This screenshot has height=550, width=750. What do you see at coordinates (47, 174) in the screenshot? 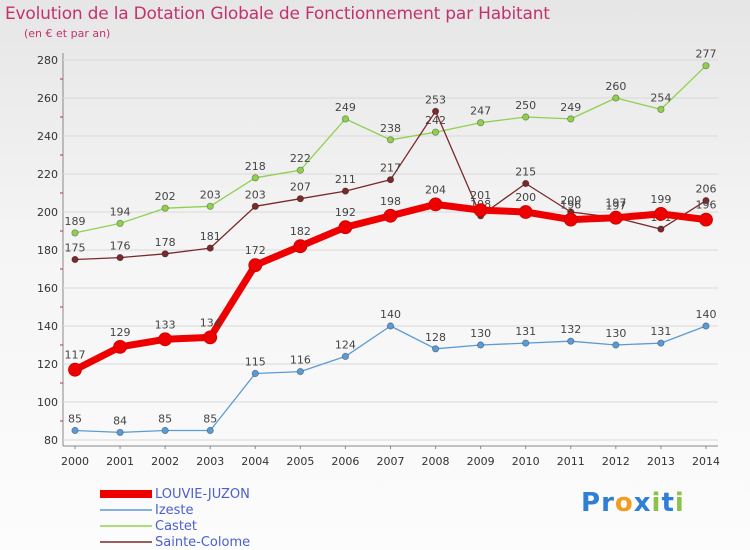
I see `y-tick-label: 220` at bounding box center [47, 174].